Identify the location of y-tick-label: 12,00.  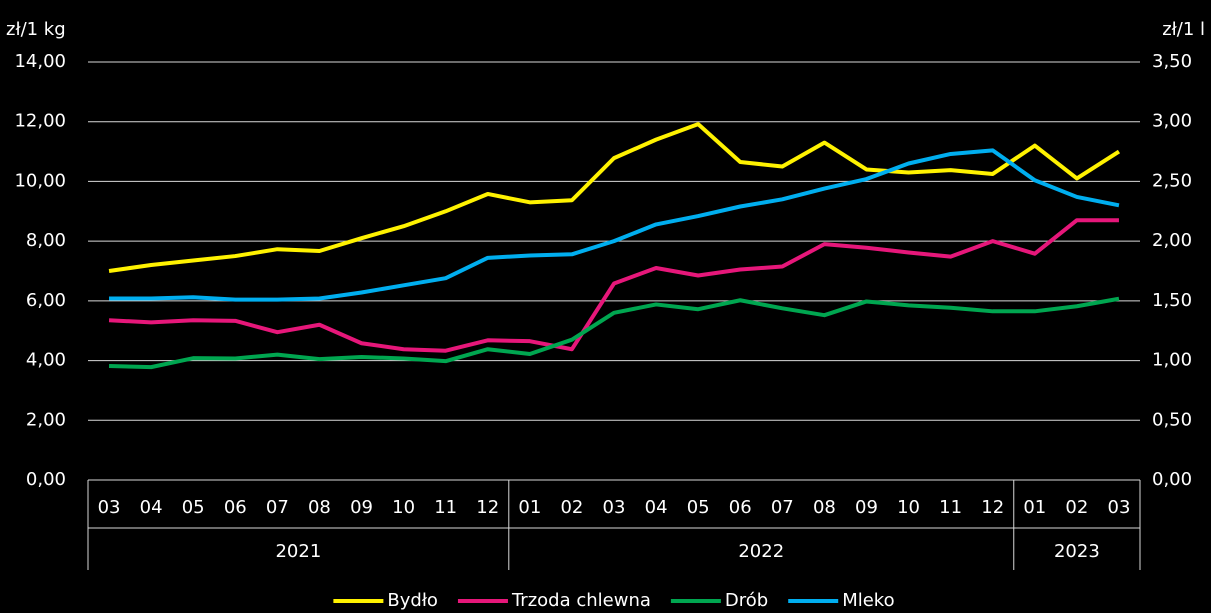
(40, 121).